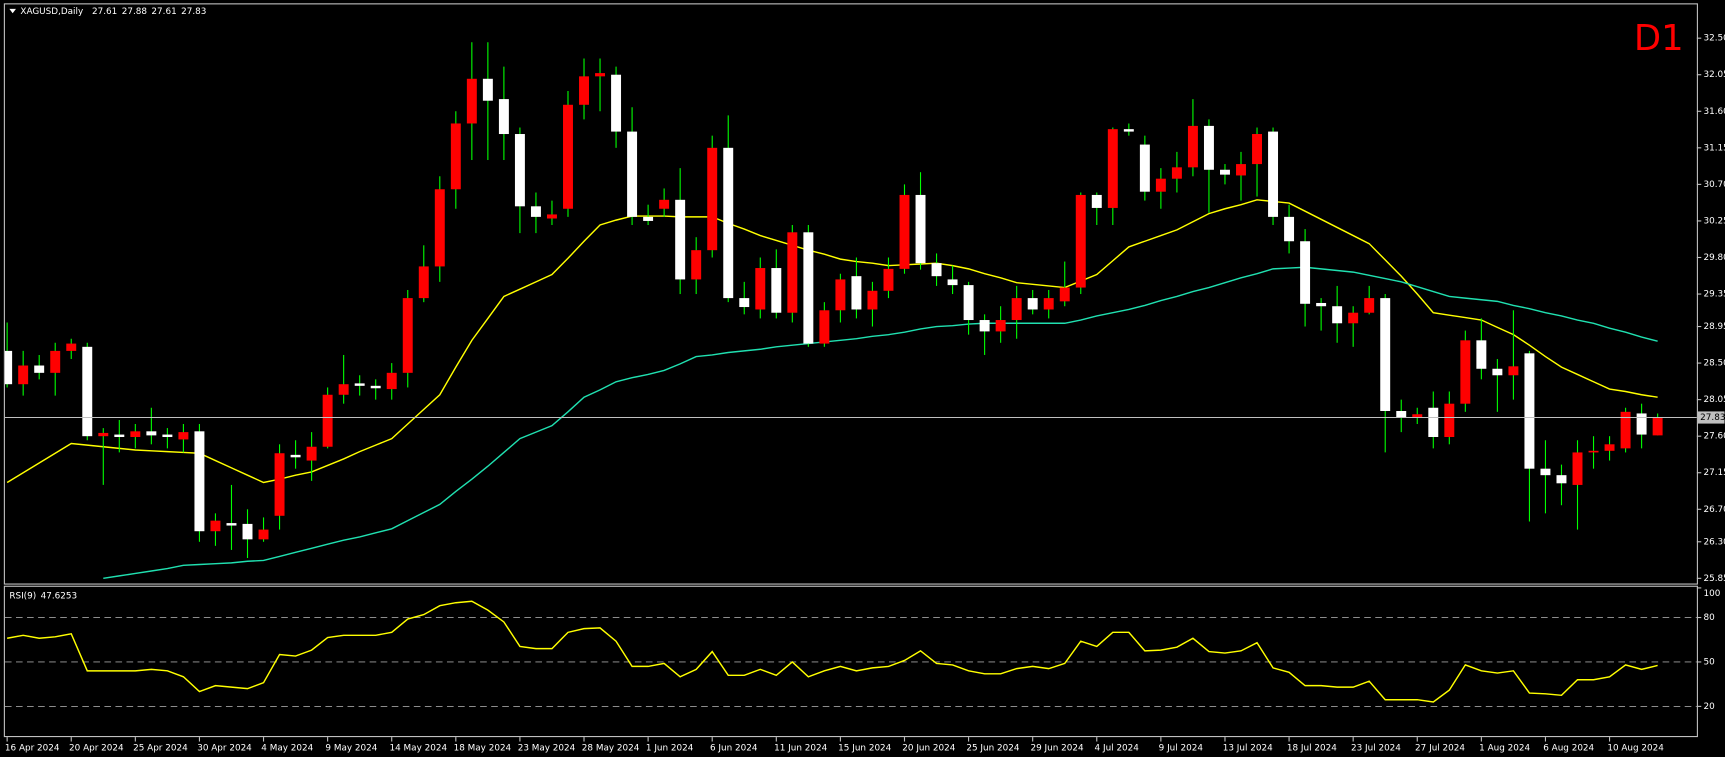 This screenshot has width=1725, height=757. I want to click on rsi-title: RSI(9), so click(22, 596).